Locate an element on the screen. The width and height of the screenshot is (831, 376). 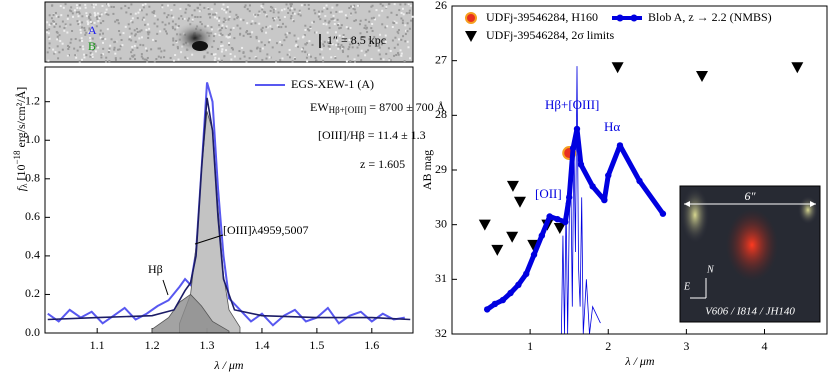
label-b: B is located at coordinates (92, 46).